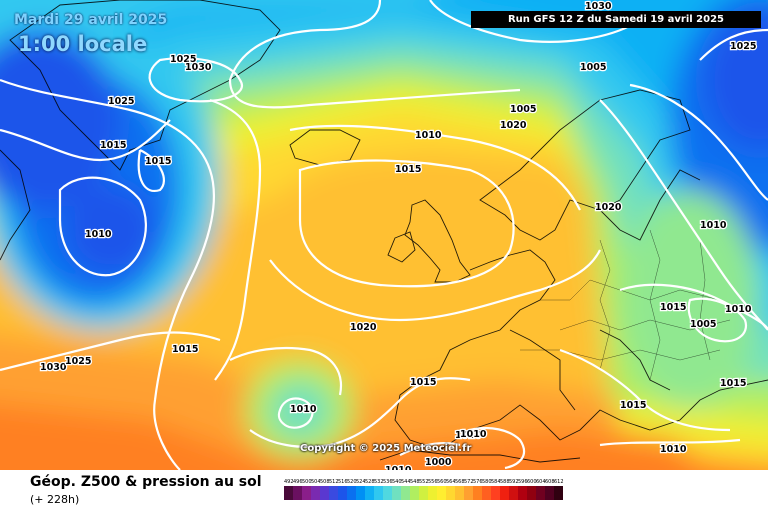  I want to click on scale-tick-label: 560, so click(442, 482).